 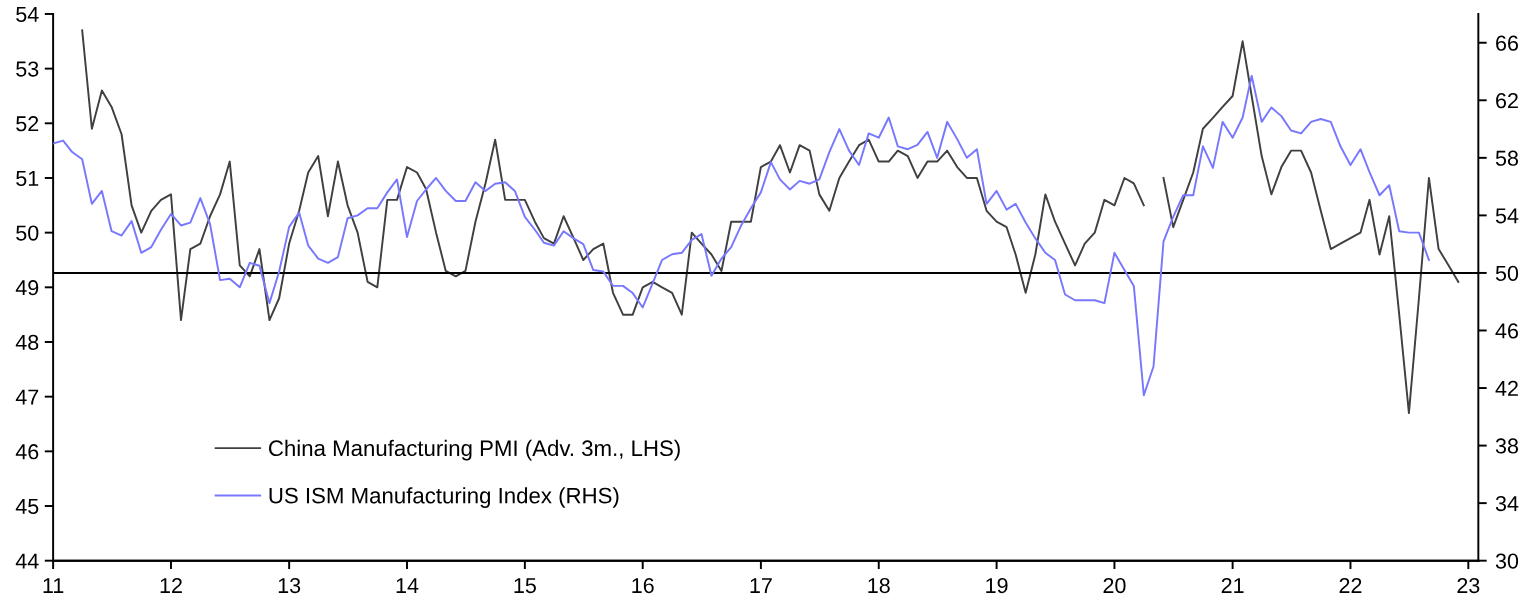 I want to click on y-tick-label: 54, so click(x=27, y=14).